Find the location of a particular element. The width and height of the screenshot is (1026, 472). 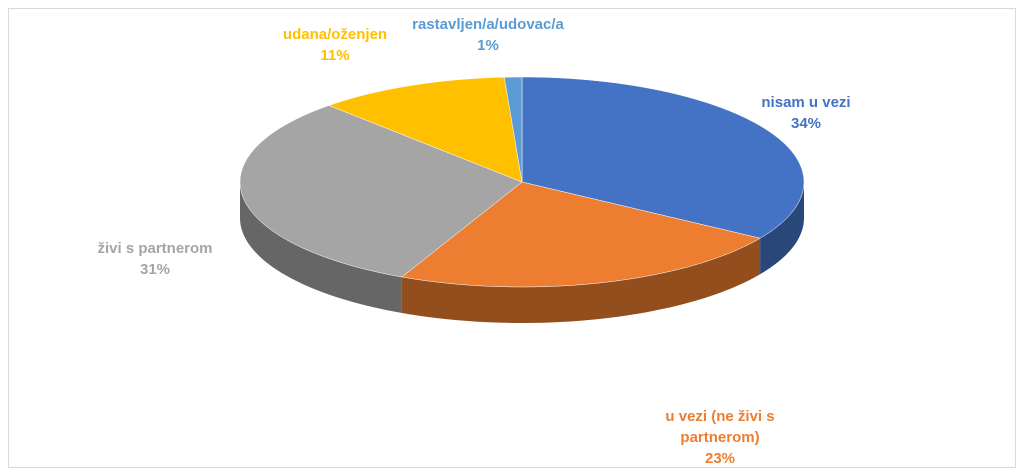

label-value: 11% is located at coordinates (335, 55).